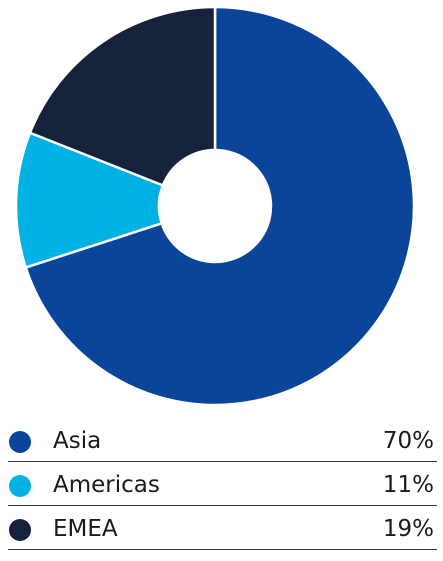 This screenshot has width=443, height=561. What do you see at coordinates (222, 528) in the screenshot?
I see `legend-row-emea: EMEA 19%` at bounding box center [222, 528].